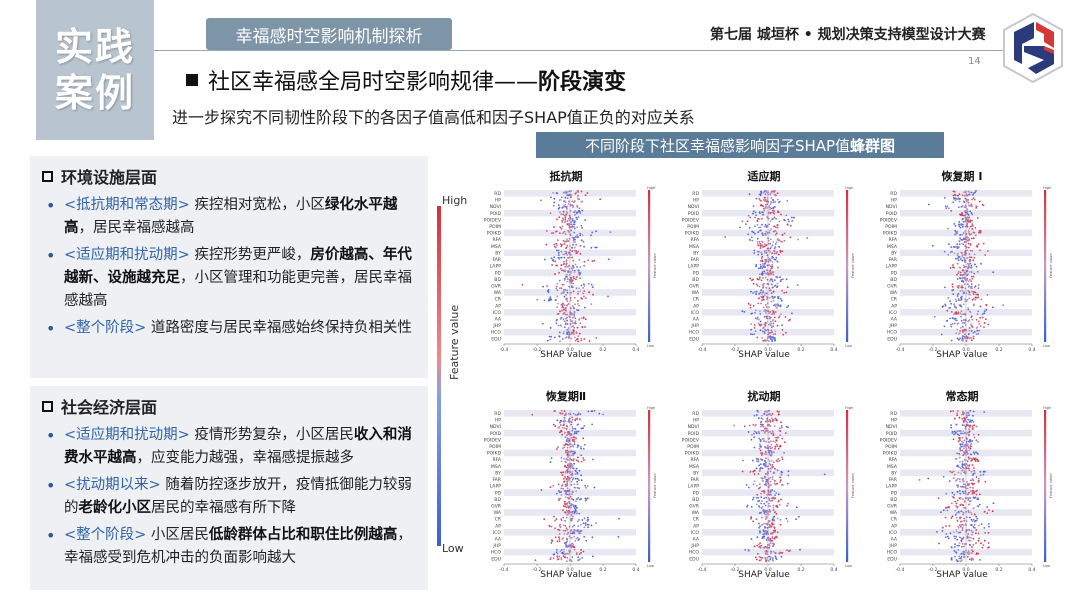  Describe the element at coordinates (962, 176) in the screenshot. I see `beeswarm-title: 恢复期 I` at that location.